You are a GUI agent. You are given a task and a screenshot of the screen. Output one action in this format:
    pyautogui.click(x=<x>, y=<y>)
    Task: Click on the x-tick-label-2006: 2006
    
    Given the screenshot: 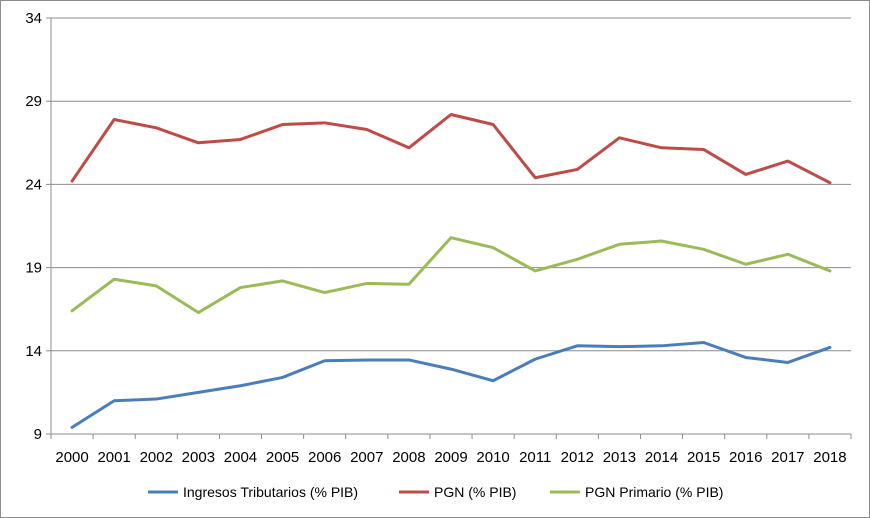 What is the action you would take?
    pyautogui.click(x=324, y=457)
    